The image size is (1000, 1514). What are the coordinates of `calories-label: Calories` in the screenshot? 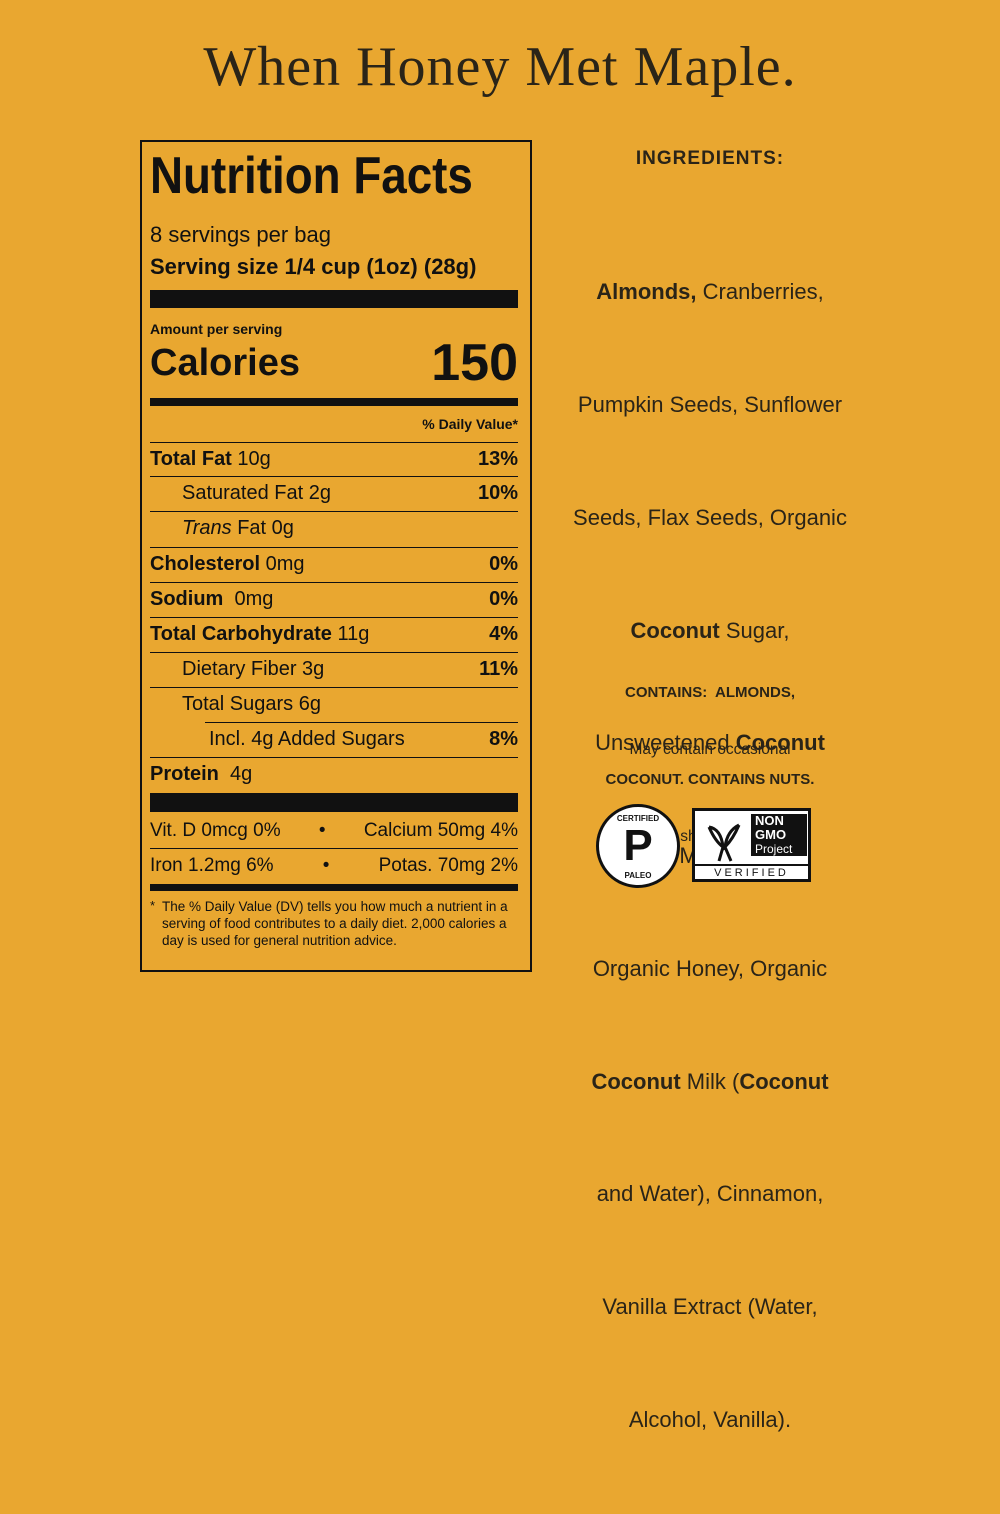 It's located at (225, 362).